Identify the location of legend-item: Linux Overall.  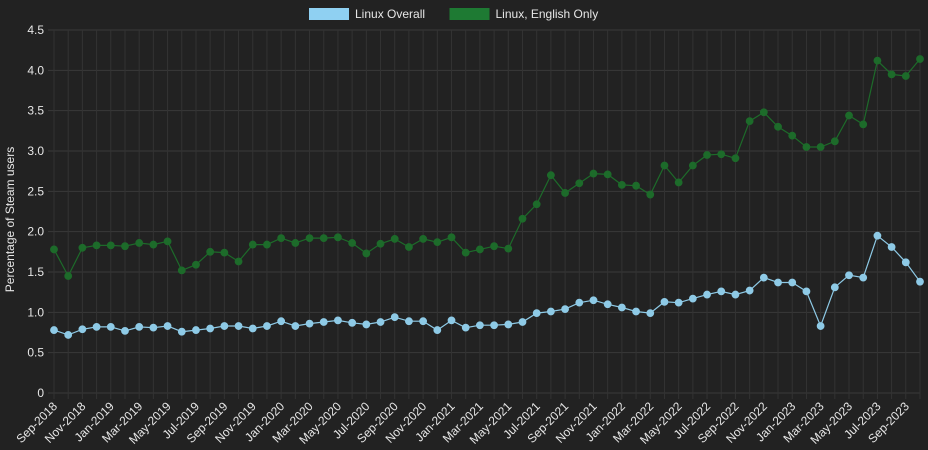
(367, 14).